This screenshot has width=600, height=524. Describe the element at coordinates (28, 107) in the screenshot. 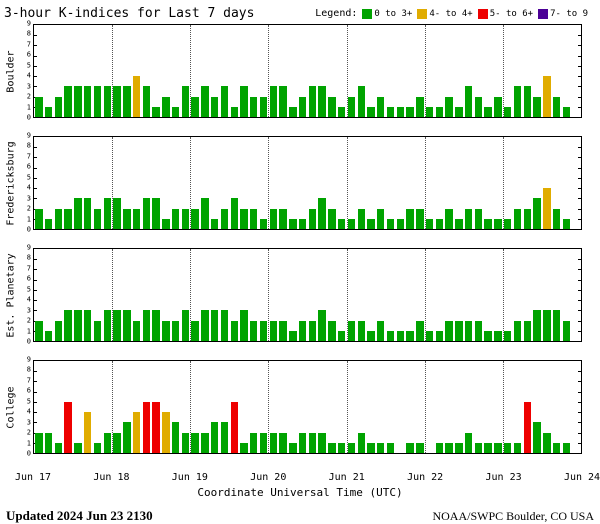

I see `y-tick-label: 1` at that location.